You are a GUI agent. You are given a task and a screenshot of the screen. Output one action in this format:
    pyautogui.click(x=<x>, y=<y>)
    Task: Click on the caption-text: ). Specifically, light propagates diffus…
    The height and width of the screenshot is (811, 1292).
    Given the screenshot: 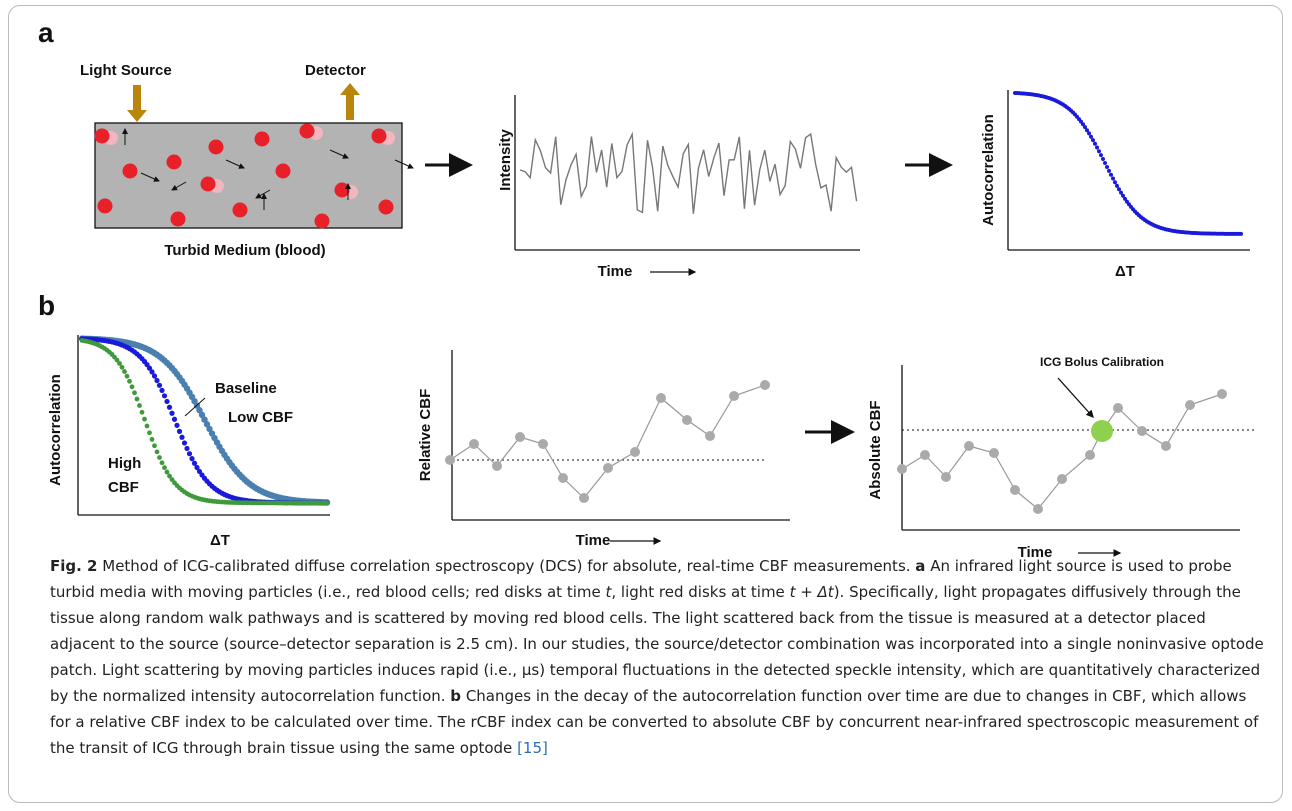 What is the action you would take?
    pyautogui.click(x=657, y=644)
    